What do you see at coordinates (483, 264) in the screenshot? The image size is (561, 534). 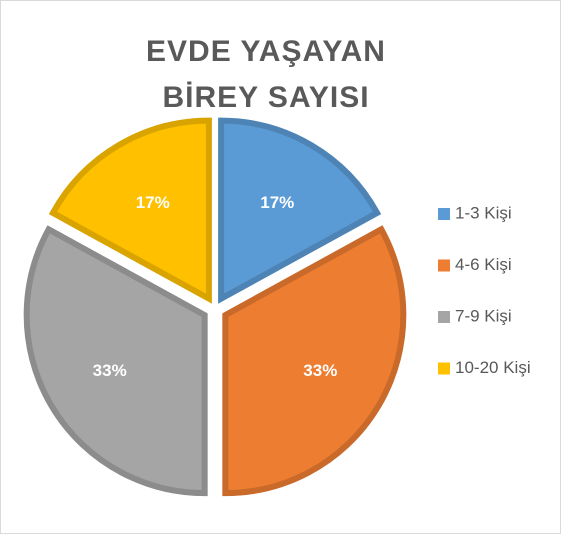 I see `legend-label: 4-6 Kişi` at bounding box center [483, 264].